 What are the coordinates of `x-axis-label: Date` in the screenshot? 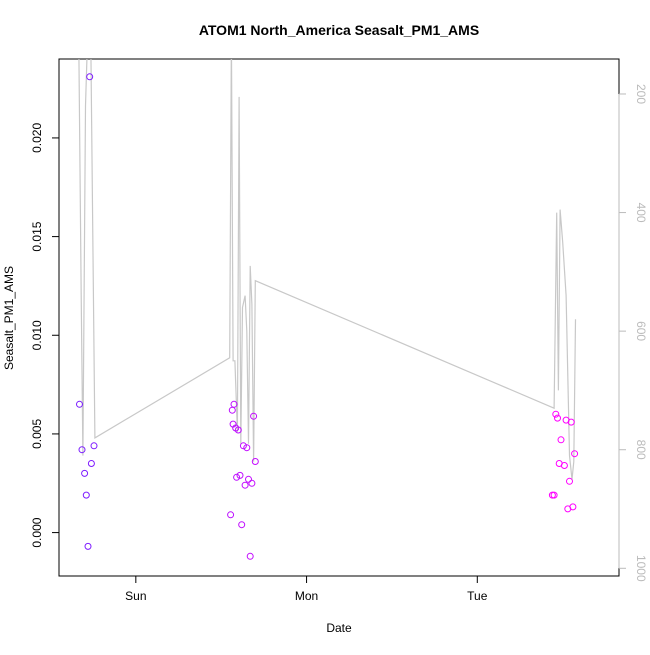 It's located at (339, 628).